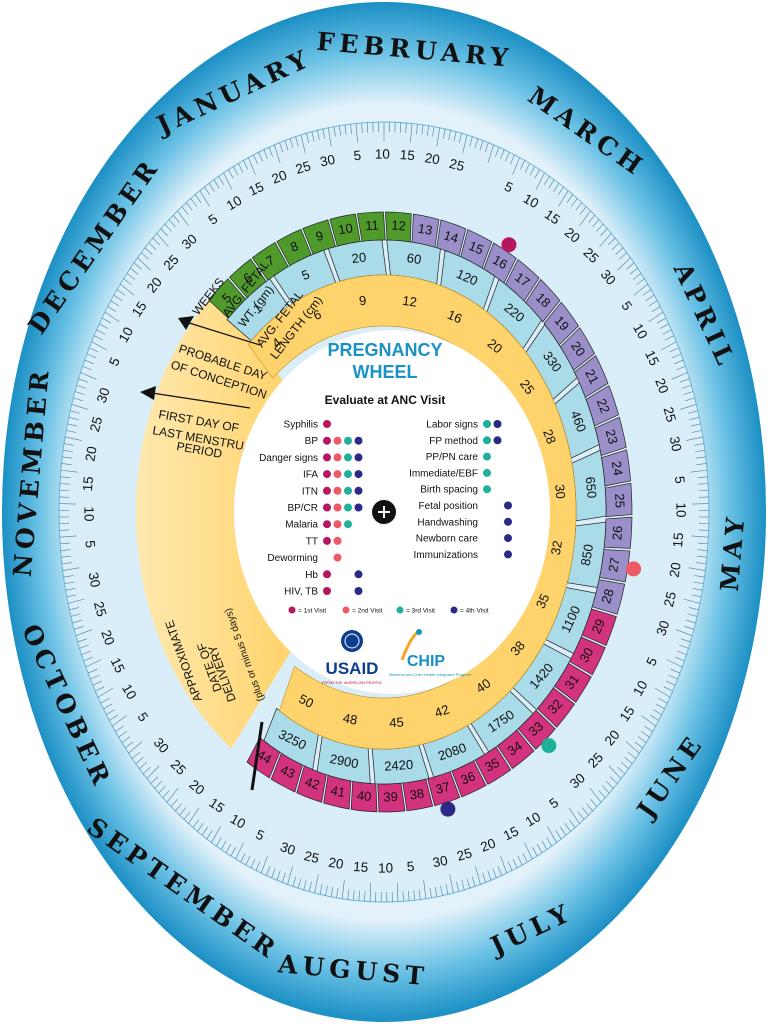  I want to click on visit-marker, so click(448, 809).